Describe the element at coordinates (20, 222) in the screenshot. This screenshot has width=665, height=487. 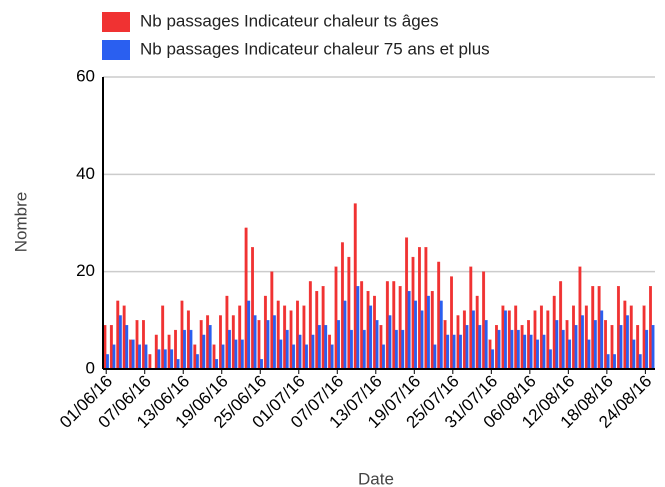
I see `y-axis-title: Nombre` at that location.